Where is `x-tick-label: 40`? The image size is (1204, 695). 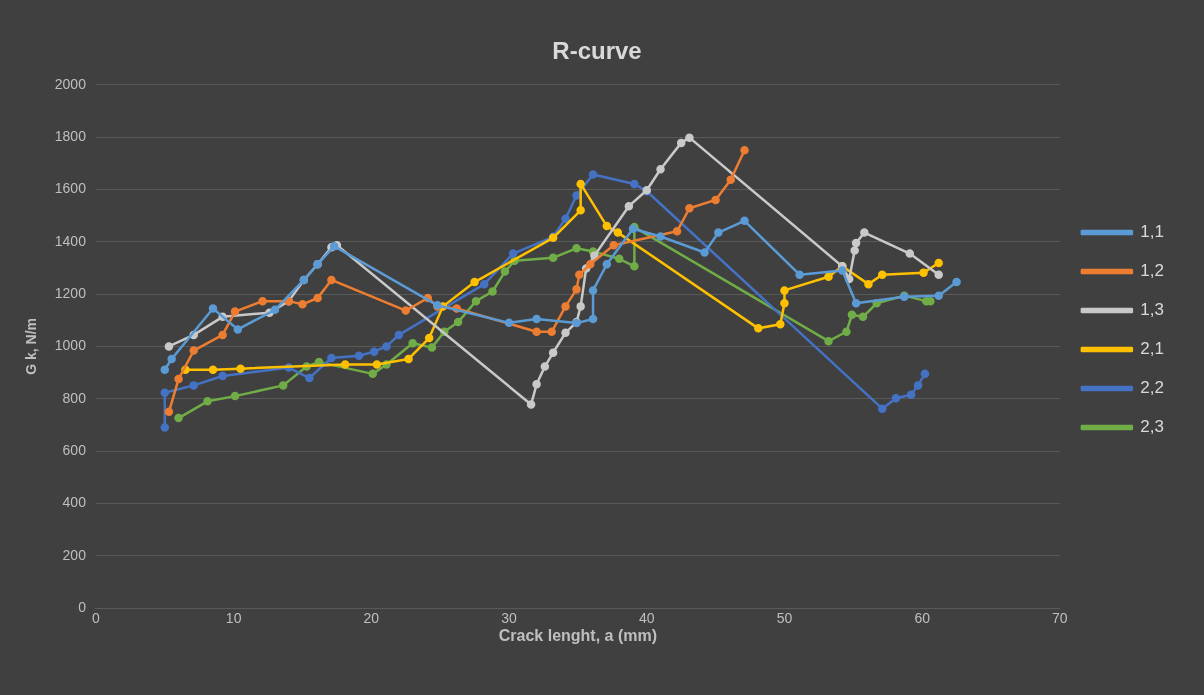 x-tick-label: 40 is located at coordinates (646, 618).